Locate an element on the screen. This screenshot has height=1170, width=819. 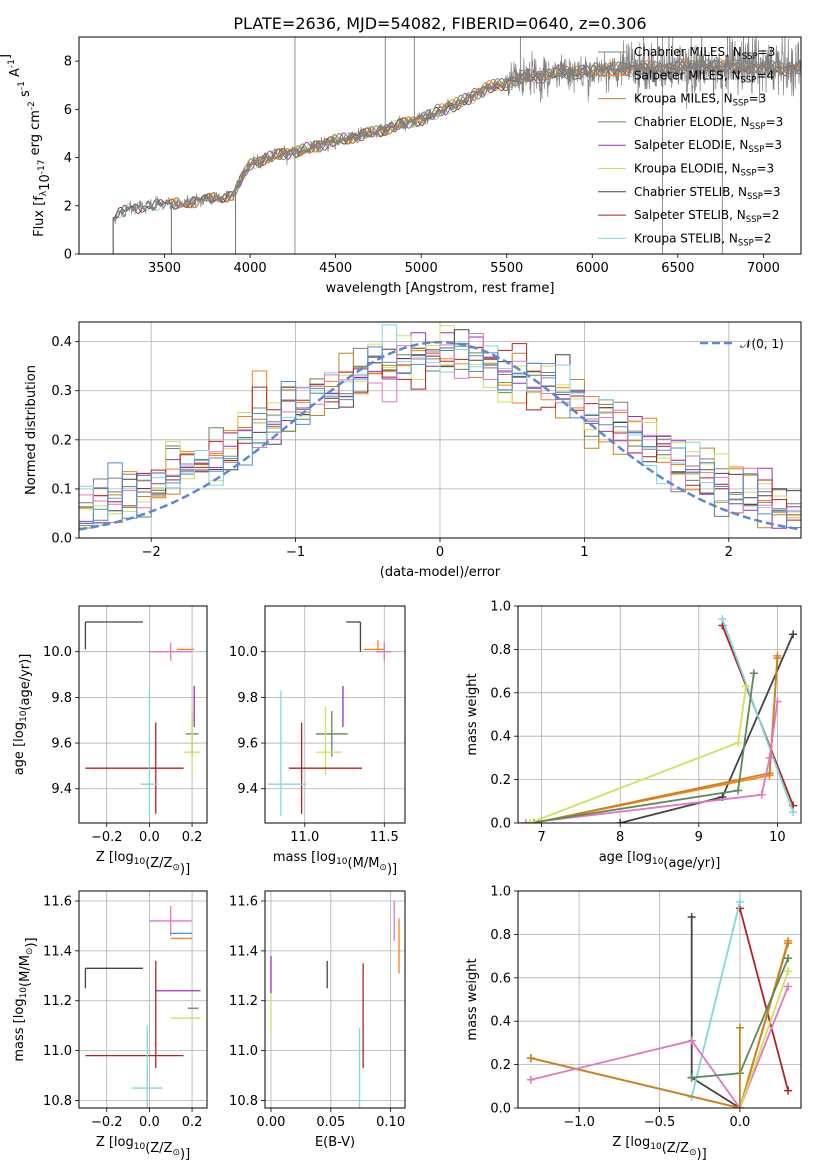
x-tick-label: 0.2 is located at coordinates (192, 1122).